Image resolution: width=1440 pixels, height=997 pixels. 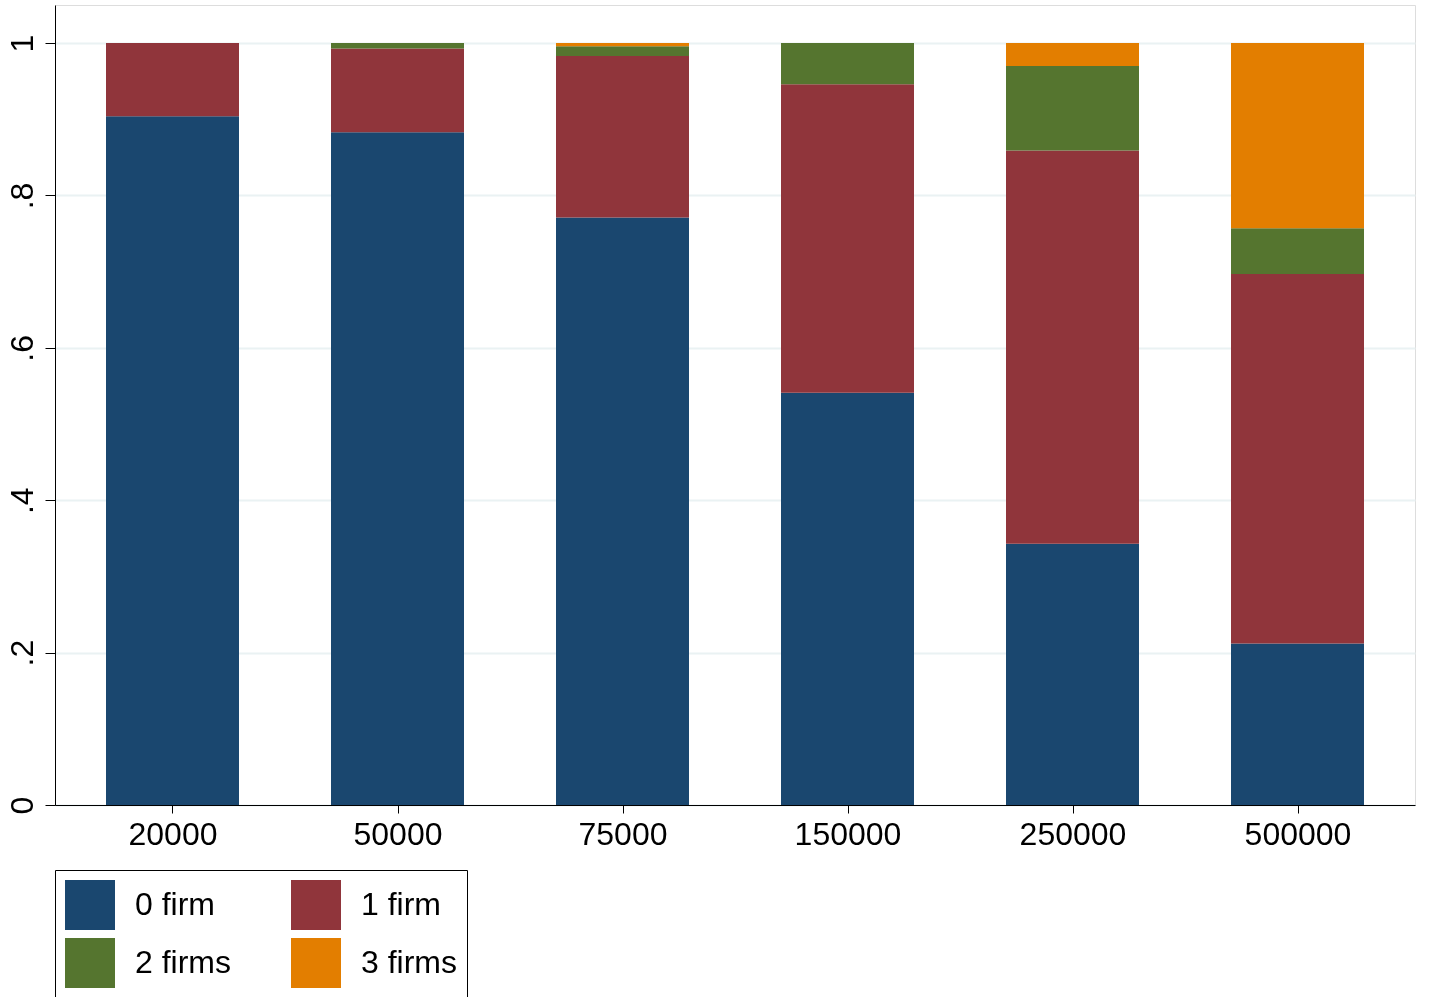 I want to click on legend-label: 0 firm, so click(x=175, y=904).